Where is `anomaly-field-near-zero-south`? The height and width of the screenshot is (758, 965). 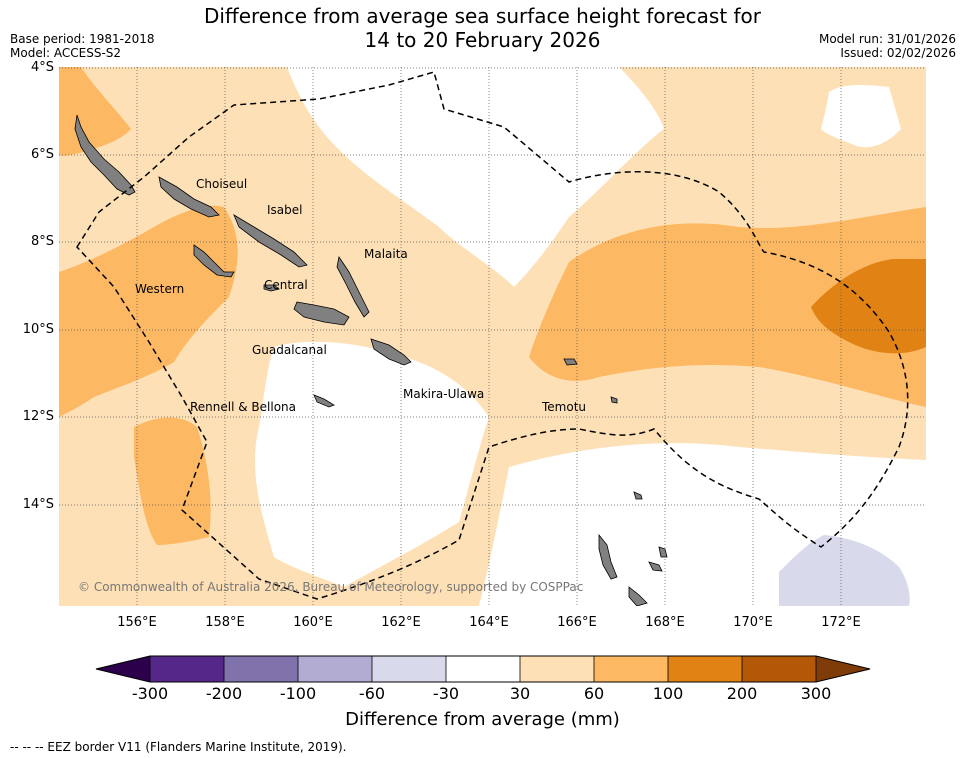
anomaly-field-near-zero-south is located at coordinates (371, 464).